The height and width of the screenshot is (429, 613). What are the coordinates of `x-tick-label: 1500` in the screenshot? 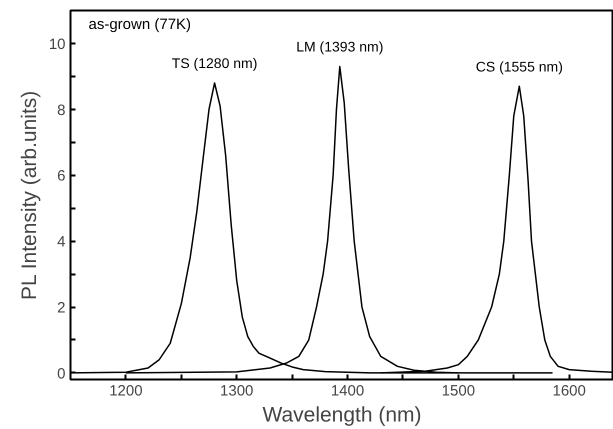 It's located at (459, 391).